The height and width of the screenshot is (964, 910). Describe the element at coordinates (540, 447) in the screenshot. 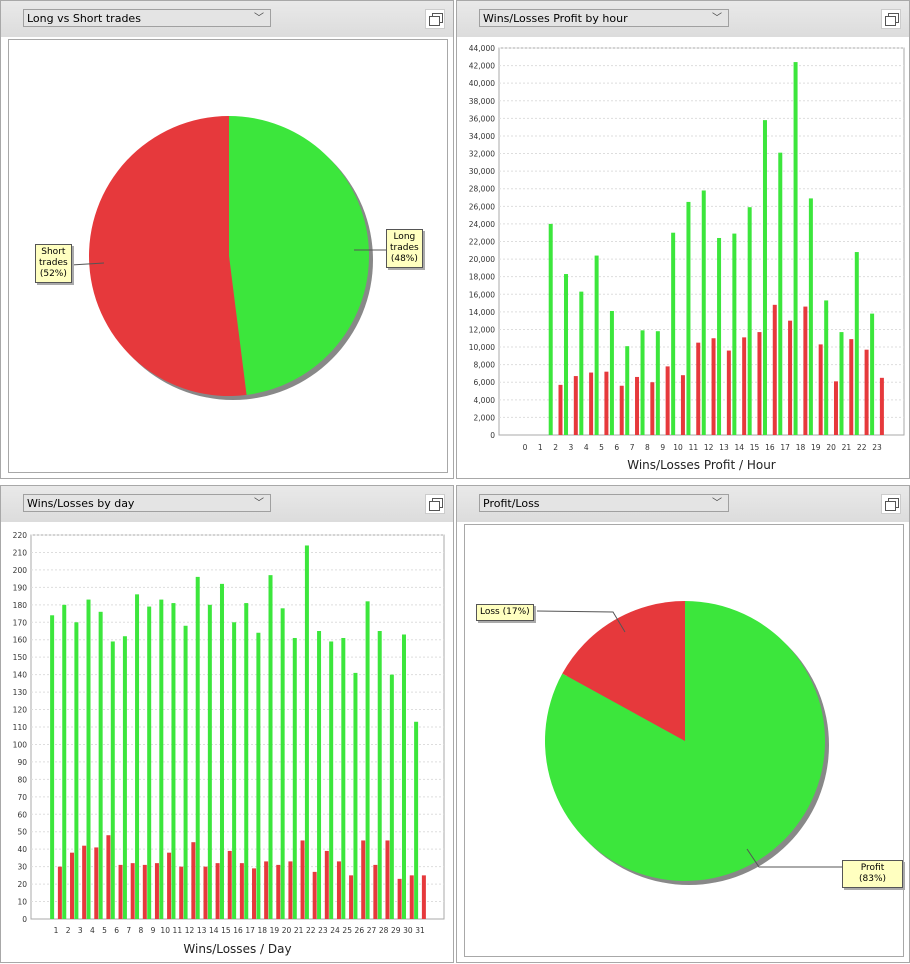

I see `x-tick-label: 1` at that location.